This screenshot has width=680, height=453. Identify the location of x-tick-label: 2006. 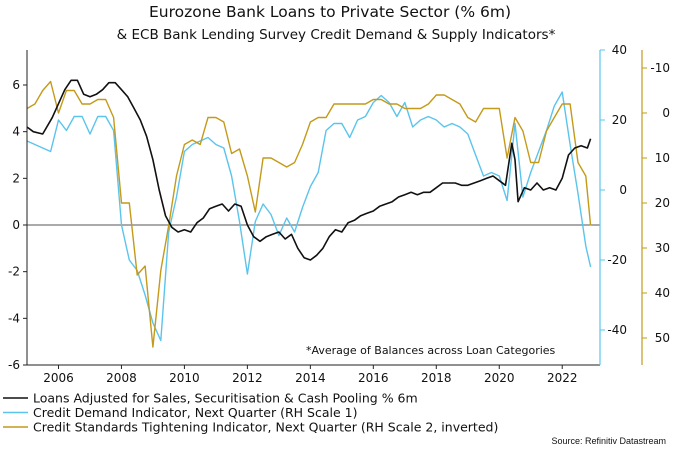
(58, 378).